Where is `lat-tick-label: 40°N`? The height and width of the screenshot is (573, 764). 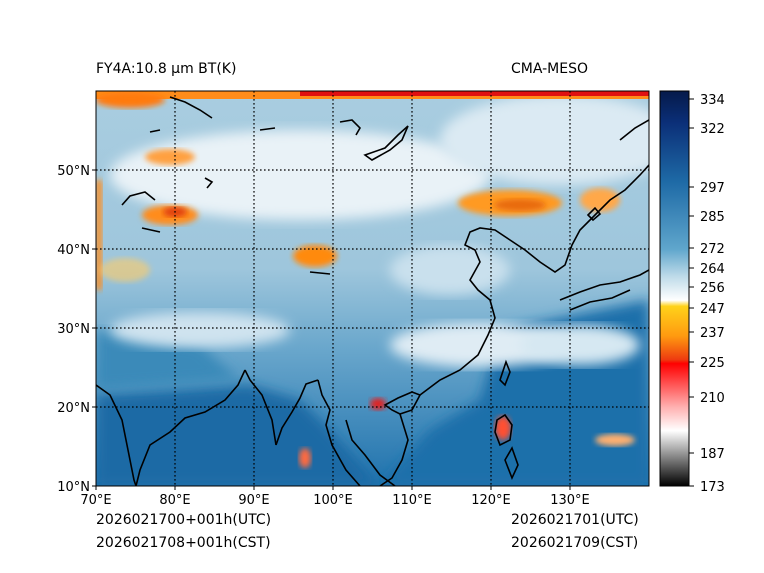 lat-tick-label: 40°N is located at coordinates (73, 250).